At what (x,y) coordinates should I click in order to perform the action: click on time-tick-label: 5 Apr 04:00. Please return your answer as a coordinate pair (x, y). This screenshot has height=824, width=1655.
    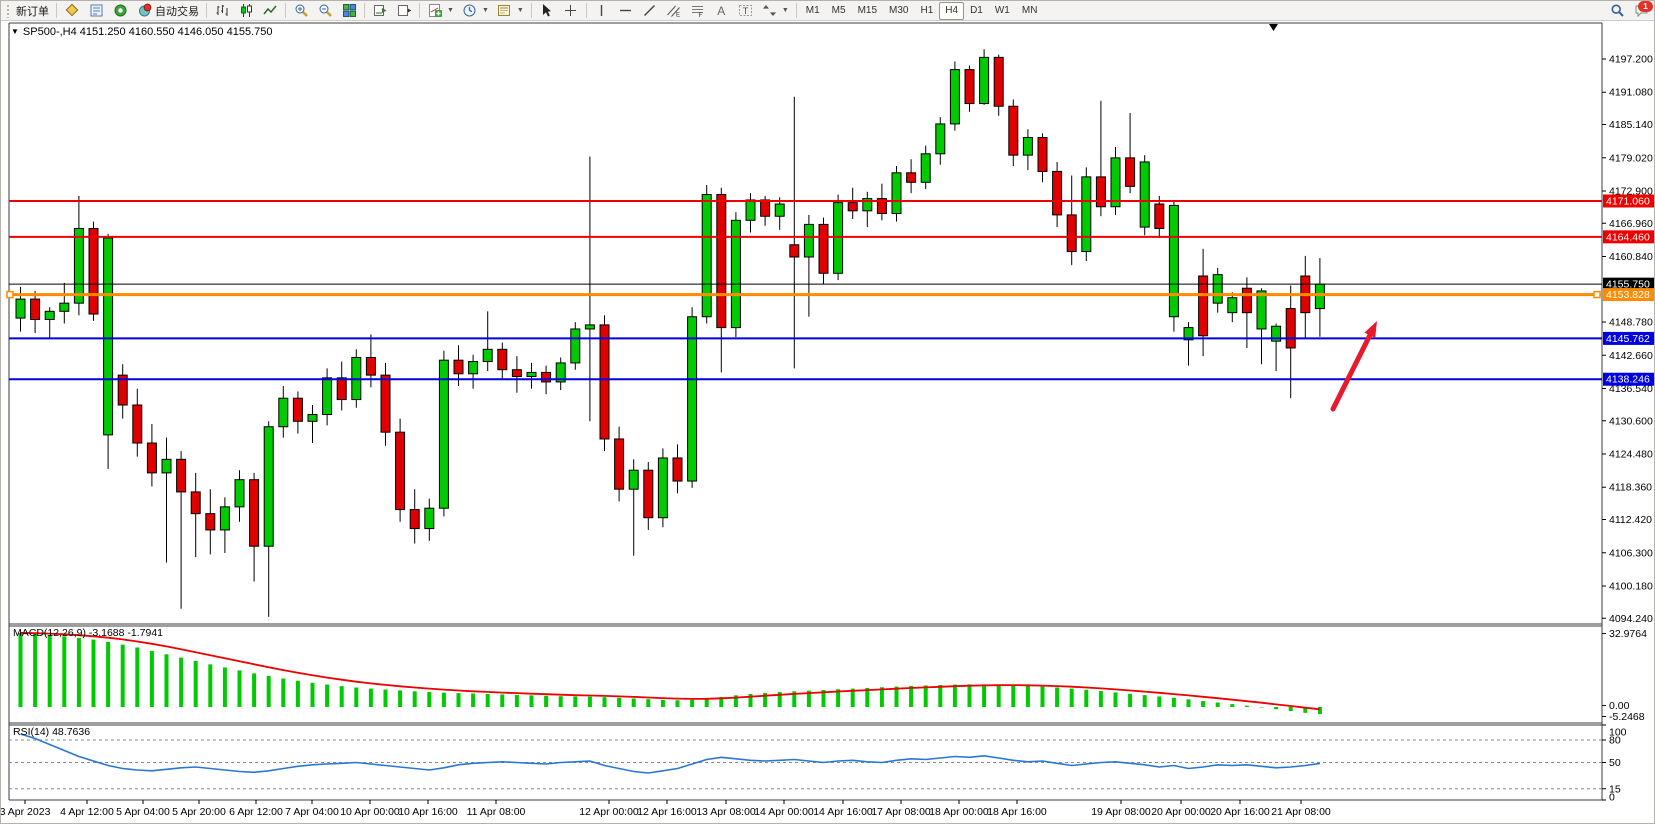
    Looking at the image, I should click on (143, 812).